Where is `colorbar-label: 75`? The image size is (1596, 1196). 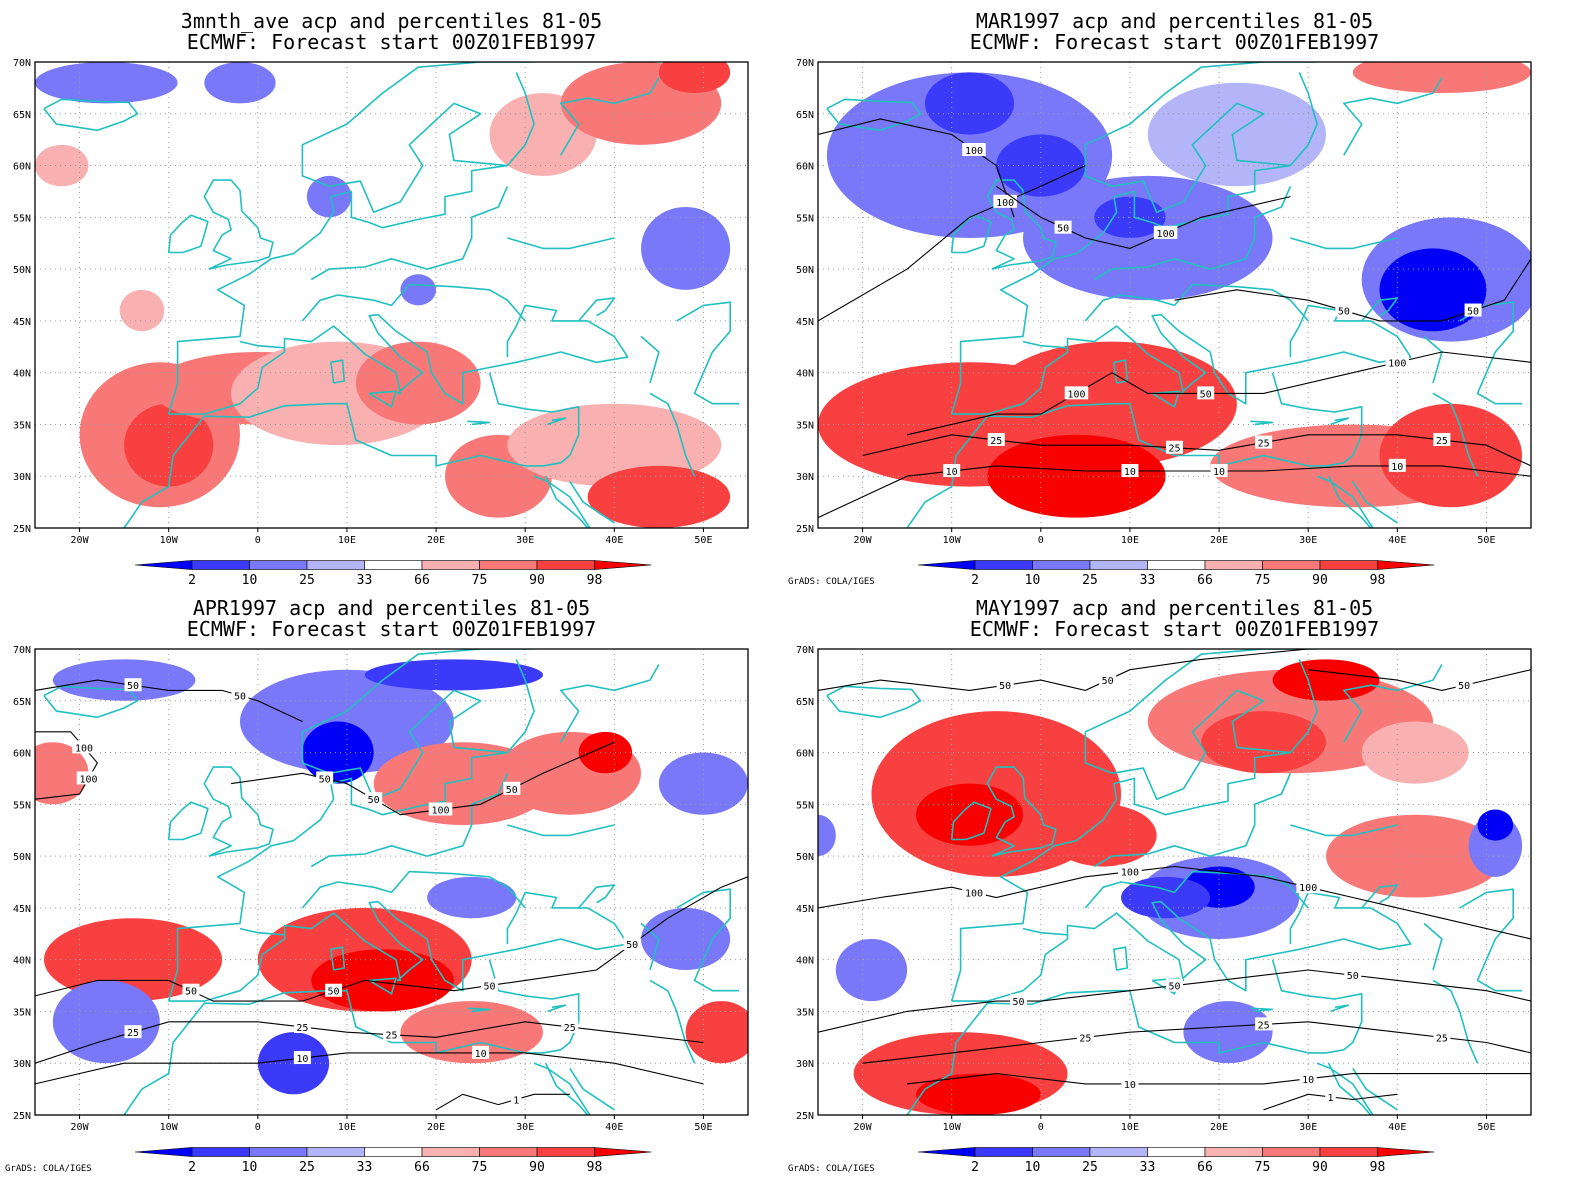
colorbar-label: 75 is located at coordinates (480, 580).